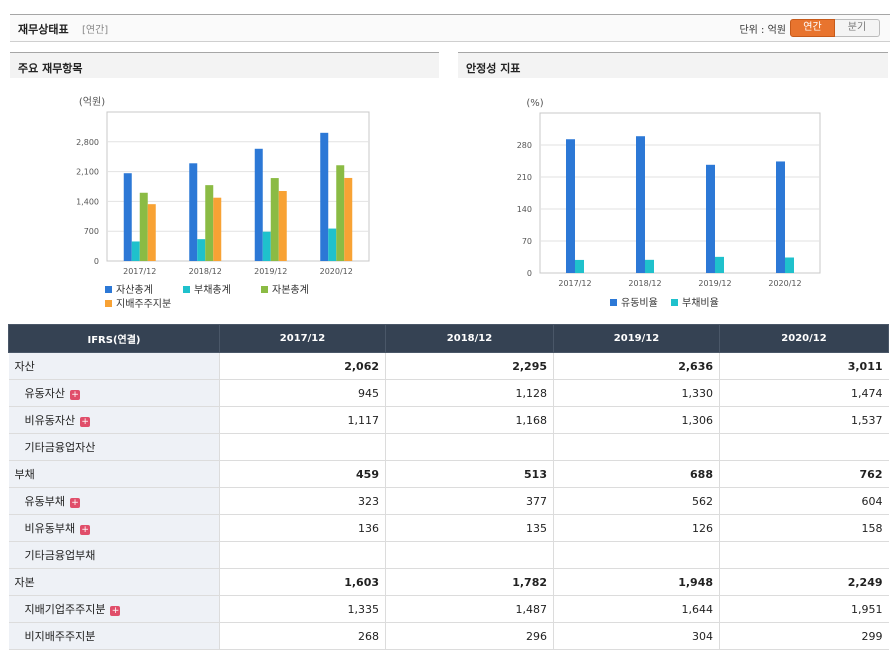 This screenshot has height=663, width=896. Describe the element at coordinates (636, 582) in the screenshot. I see `row-value: 1,948` at that location.